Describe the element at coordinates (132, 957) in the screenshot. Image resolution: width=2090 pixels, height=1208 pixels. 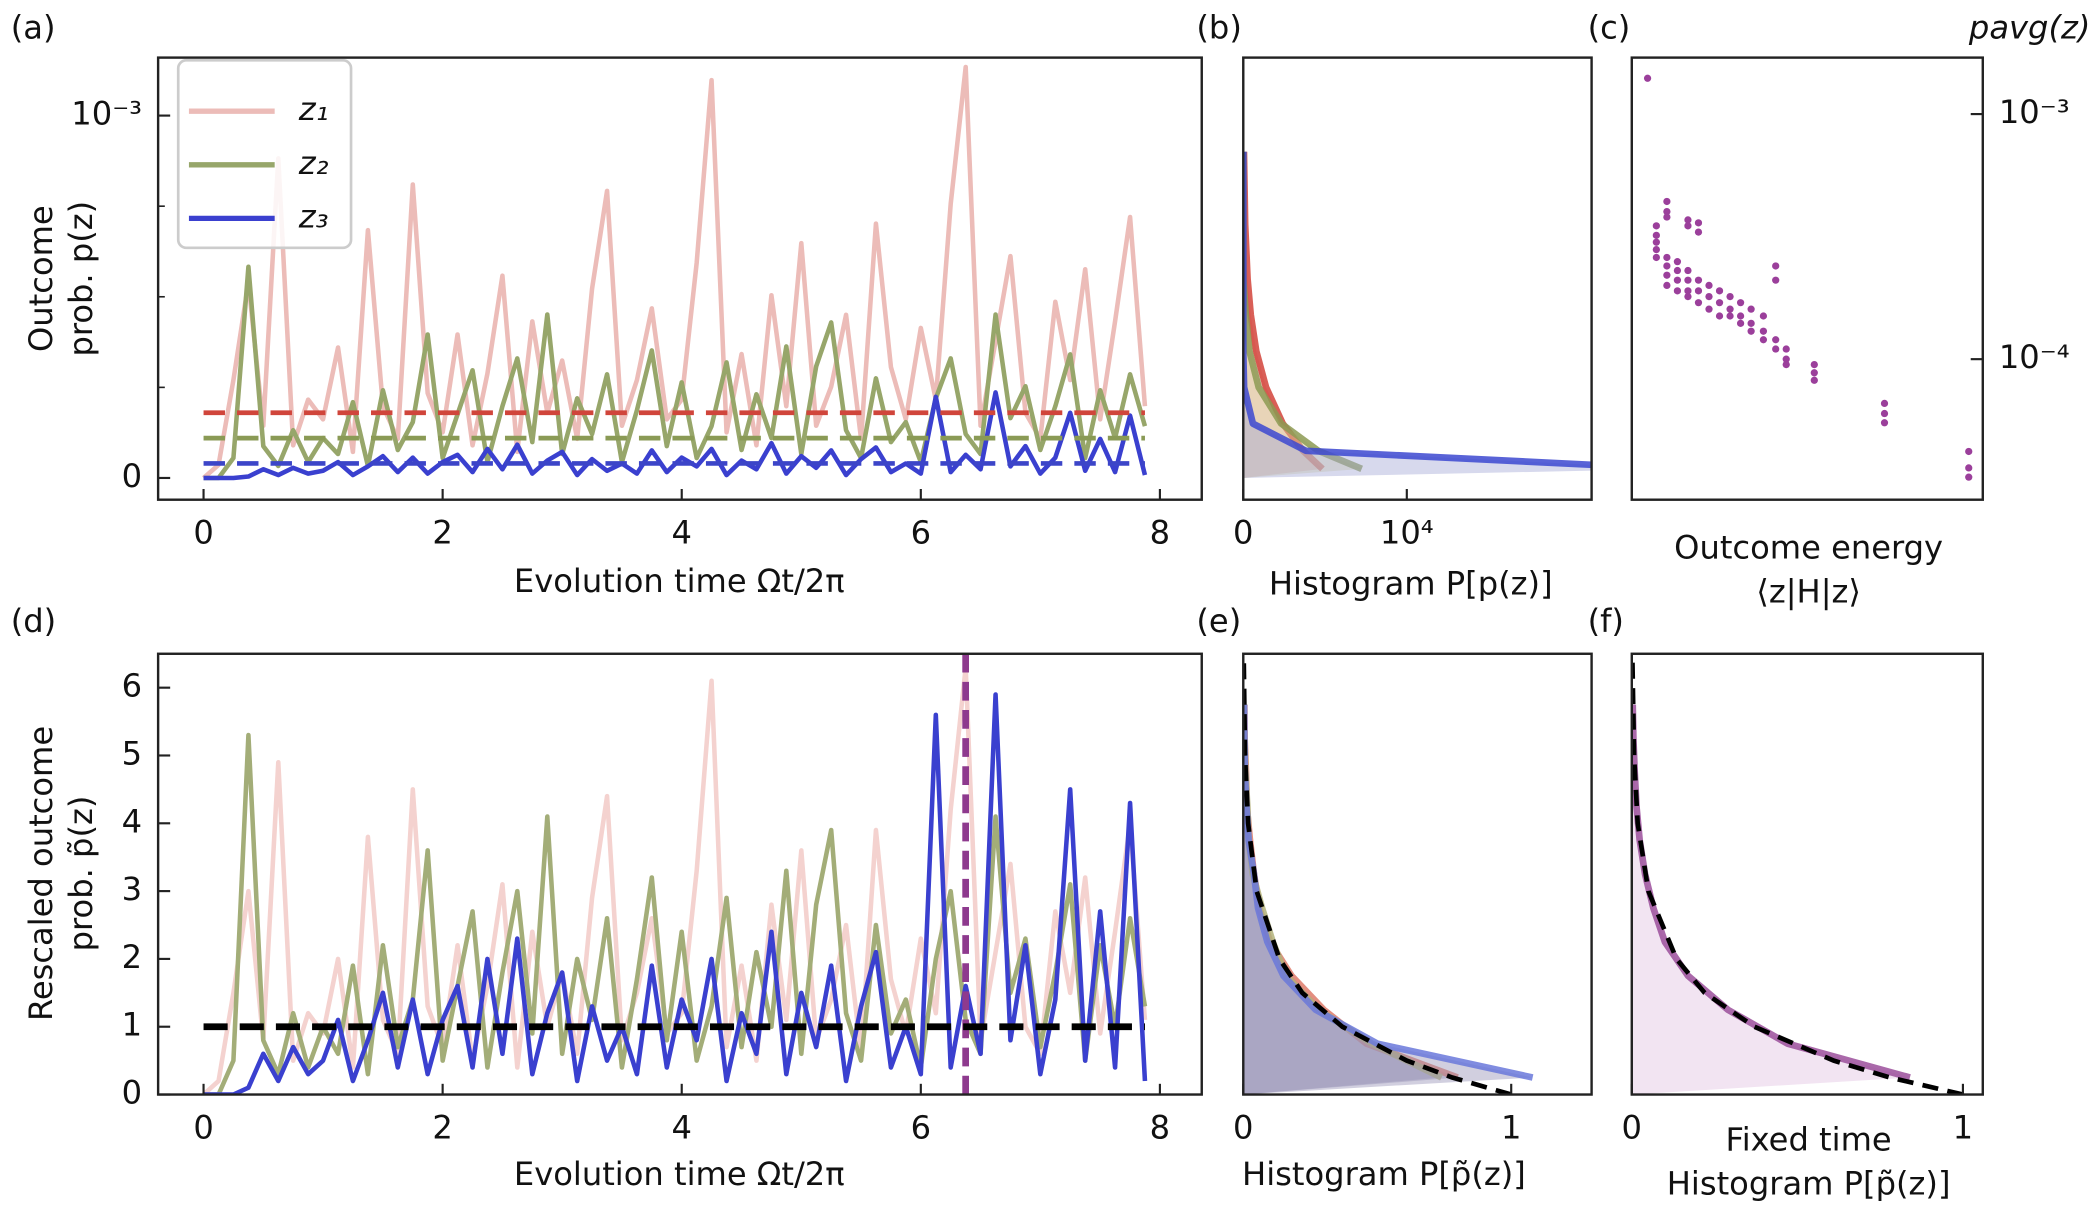
I see `y-tick-label: 2` at that location.